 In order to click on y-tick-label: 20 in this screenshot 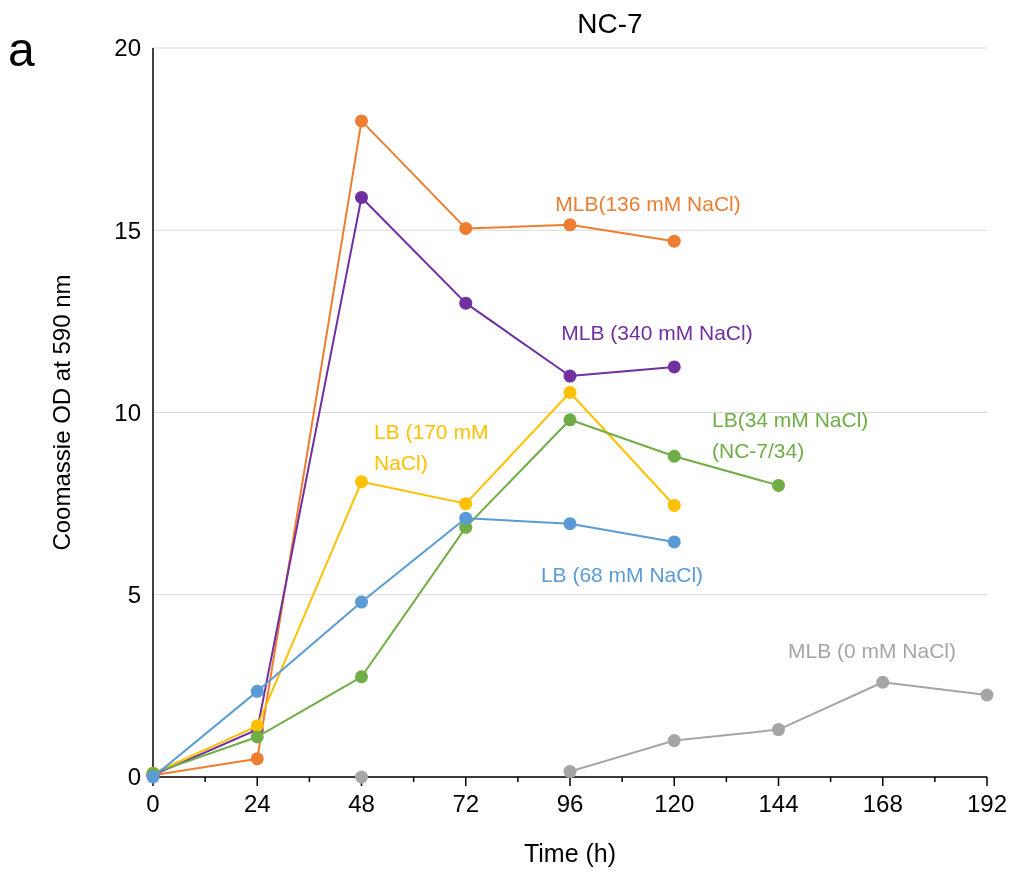, I will do `click(127, 48)`.